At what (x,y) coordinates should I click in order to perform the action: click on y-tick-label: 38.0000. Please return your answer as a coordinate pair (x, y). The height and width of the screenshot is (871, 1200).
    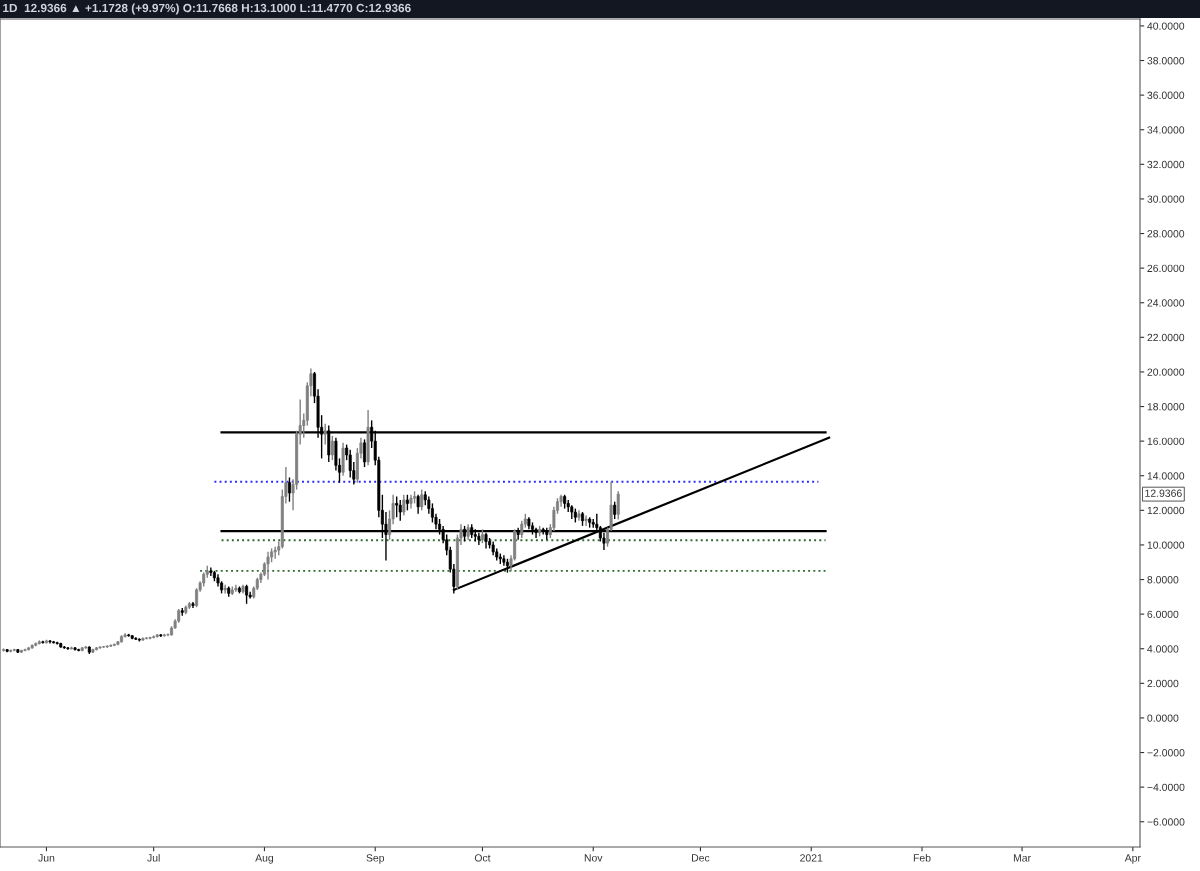
    Looking at the image, I should click on (1166, 61).